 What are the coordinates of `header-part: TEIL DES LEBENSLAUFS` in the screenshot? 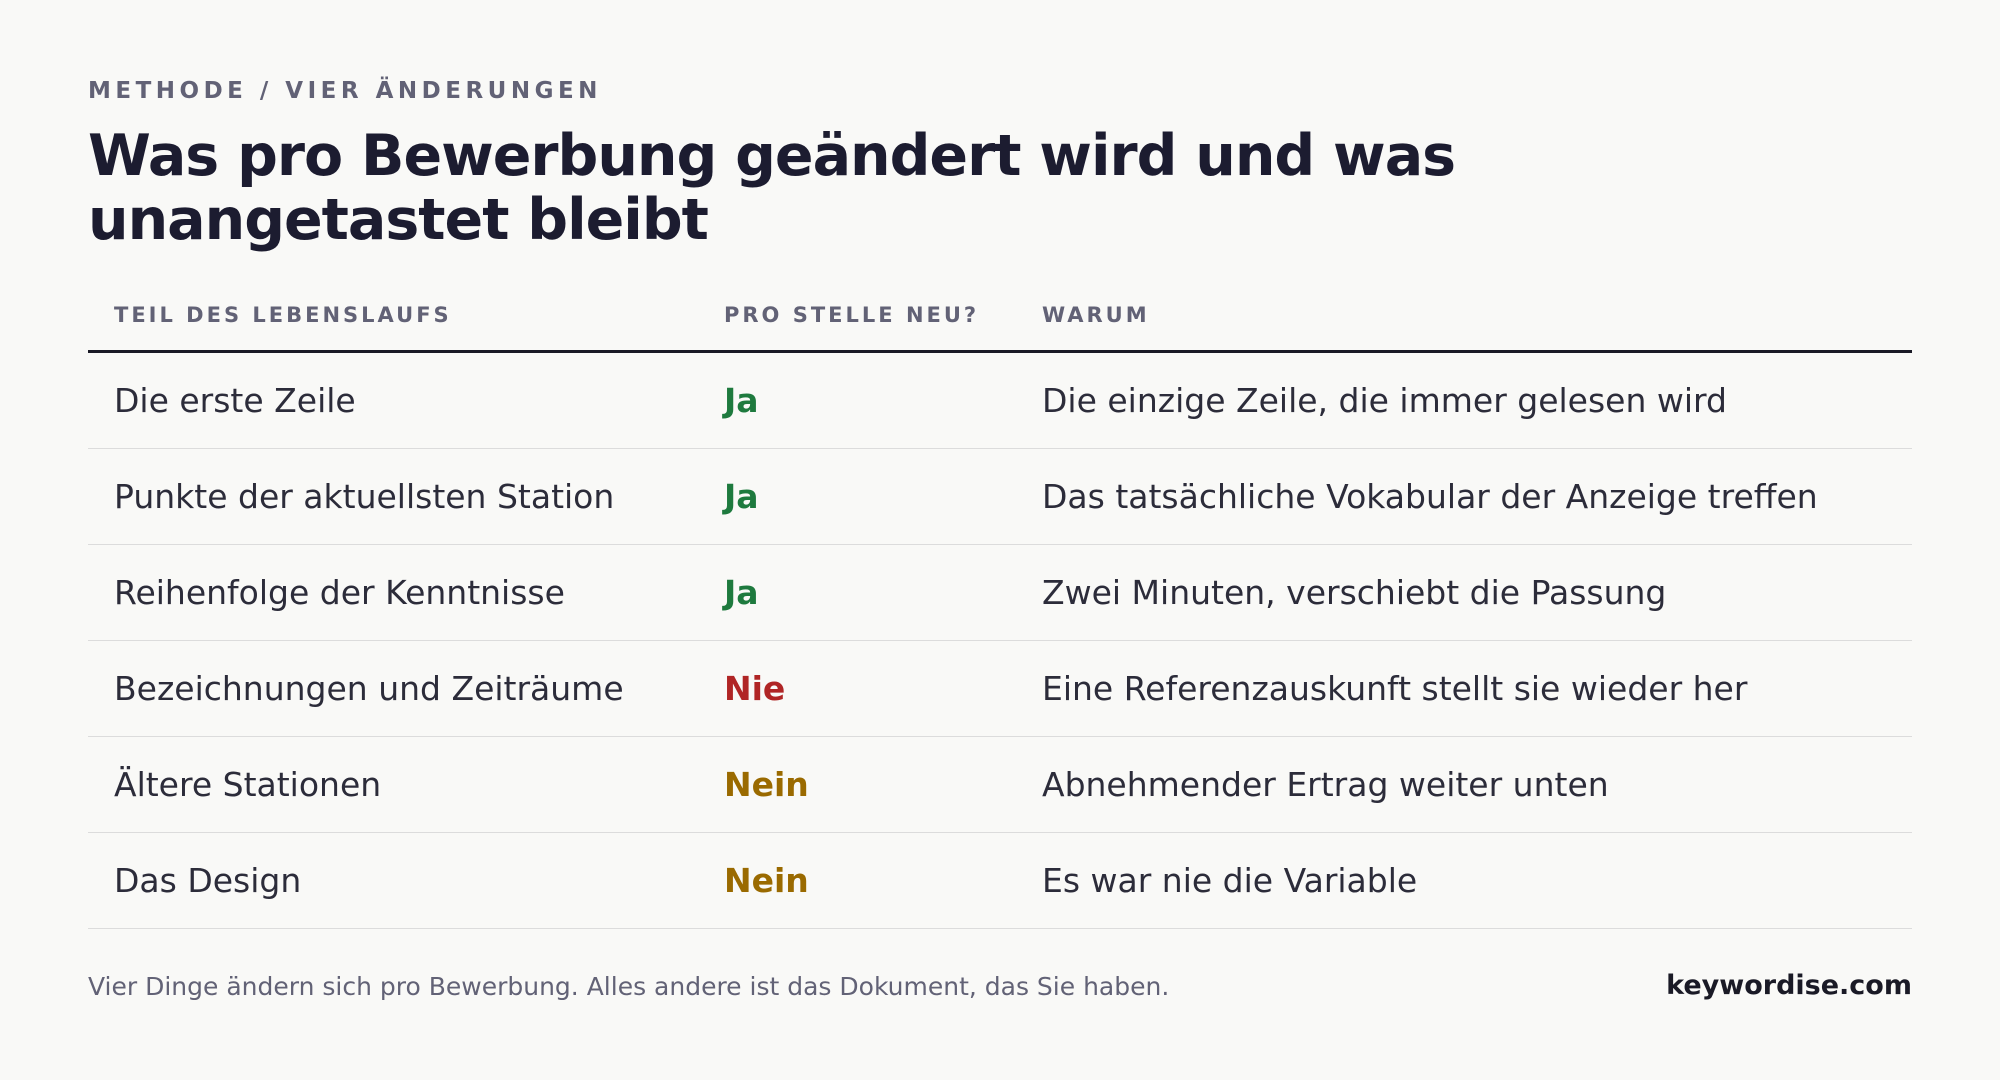 It's located at (393, 316).